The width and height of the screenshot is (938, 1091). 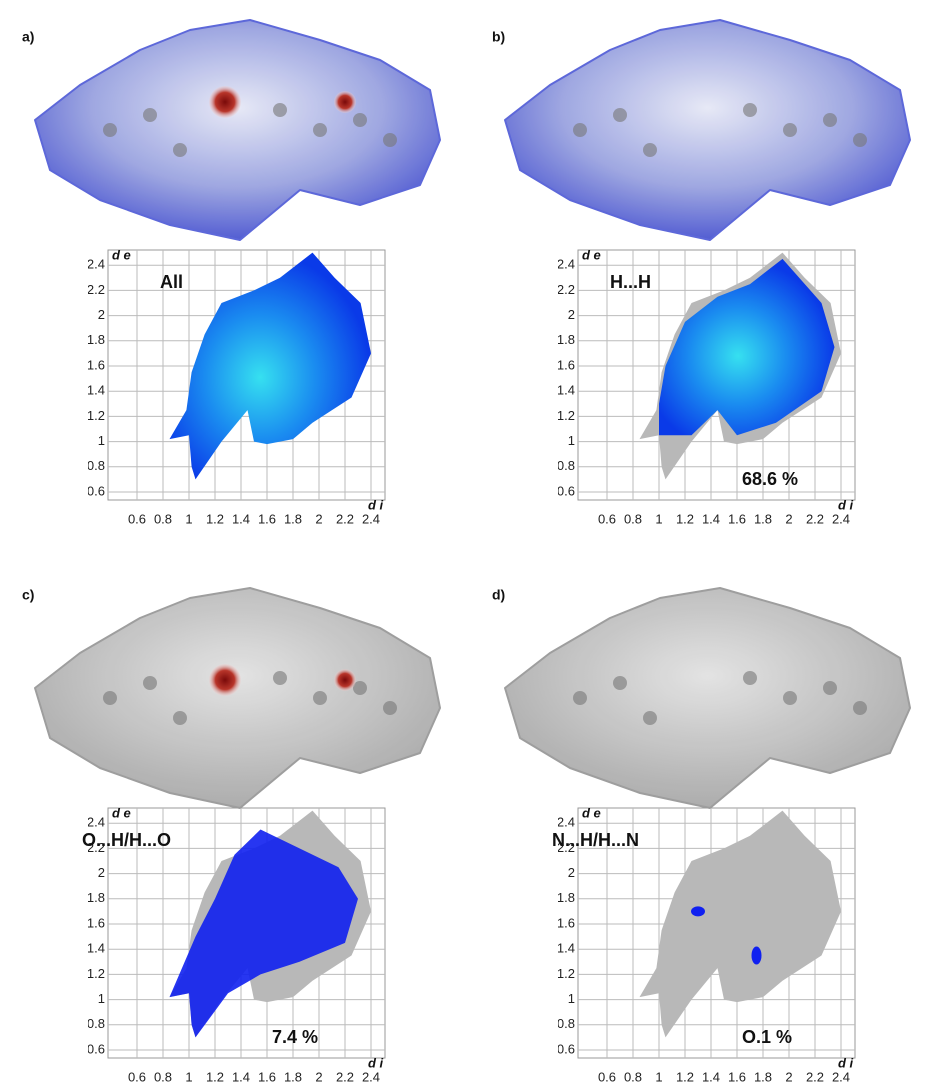 I want to click on panel-label: c), so click(x=28, y=595).